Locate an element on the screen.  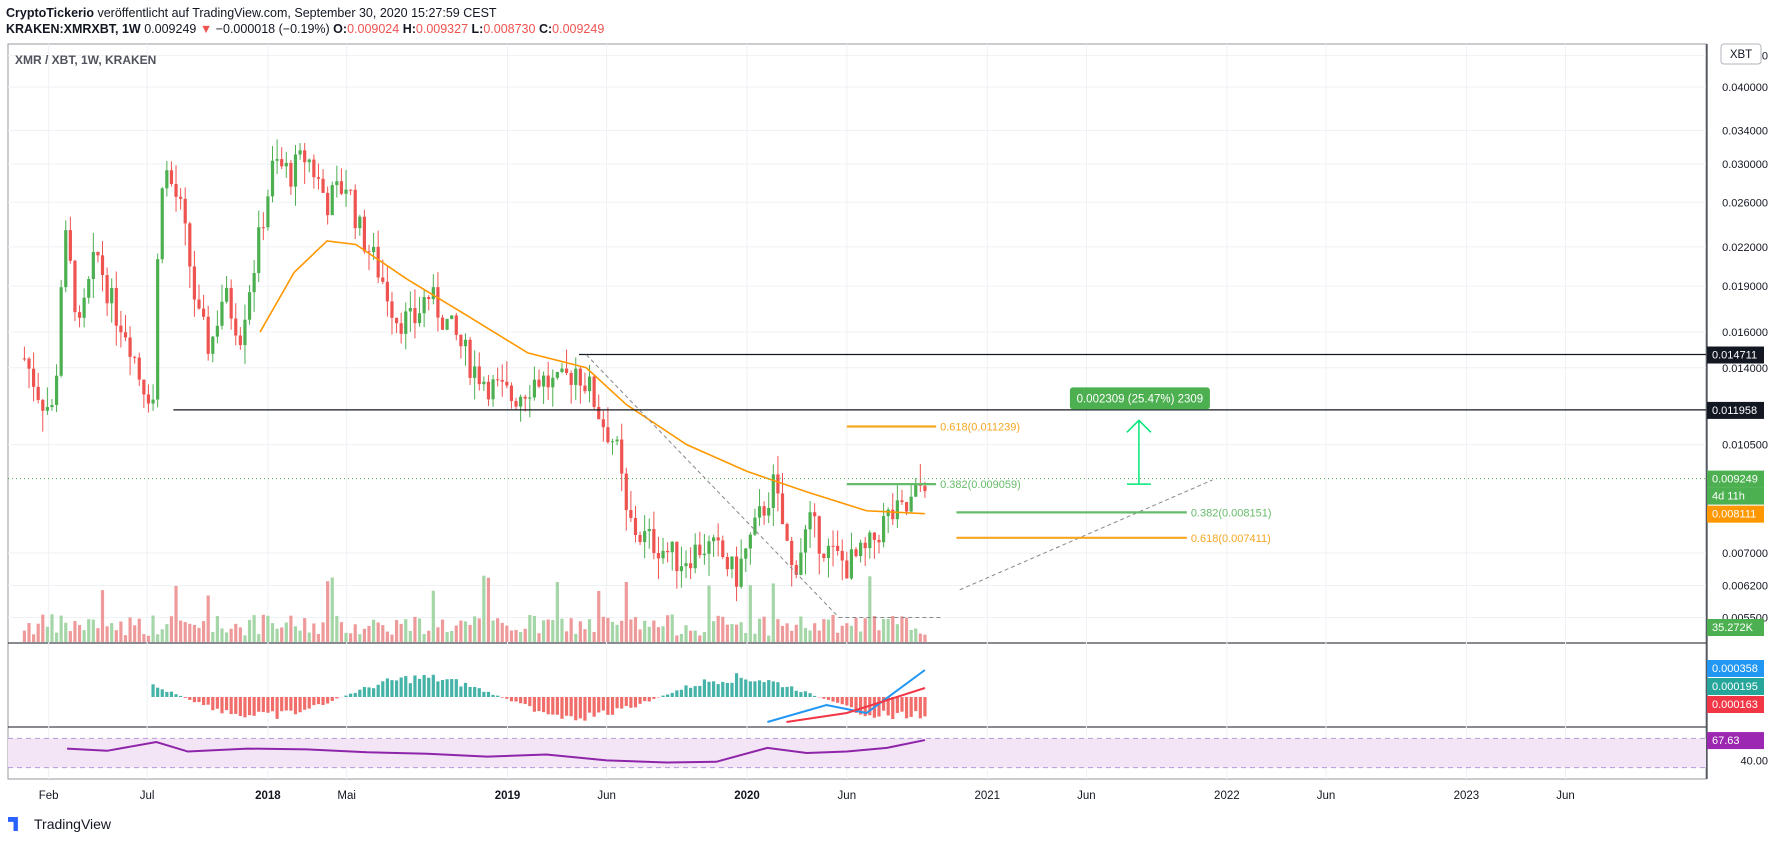
high-value: 0.009327 is located at coordinates (442, 29).